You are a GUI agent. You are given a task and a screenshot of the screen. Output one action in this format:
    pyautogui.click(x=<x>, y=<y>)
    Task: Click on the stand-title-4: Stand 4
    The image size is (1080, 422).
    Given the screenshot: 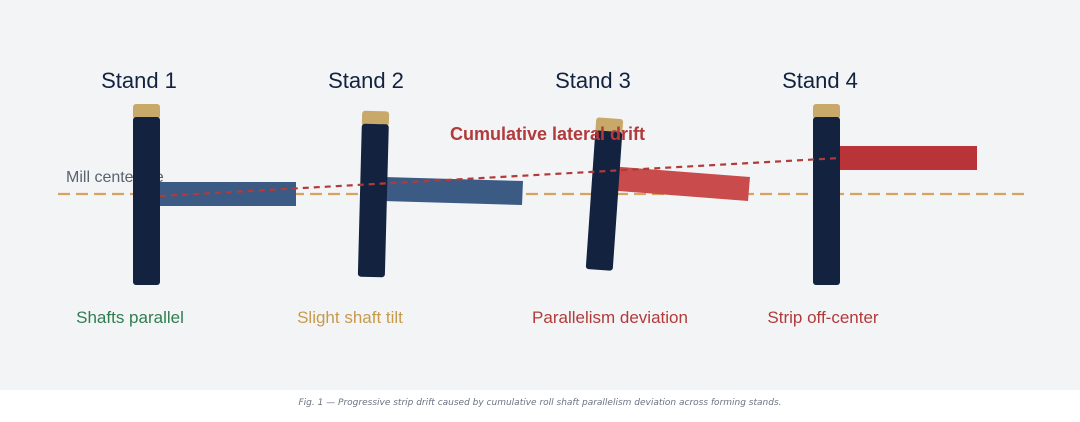 What is the action you would take?
    pyautogui.click(x=820, y=80)
    